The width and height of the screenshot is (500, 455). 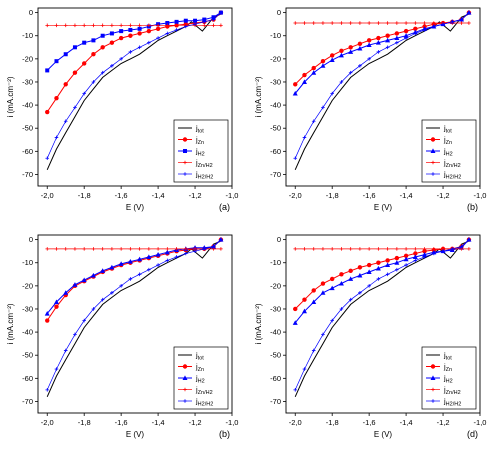 I want to click on x-tick-label: -1,0, so click(x=480, y=422).